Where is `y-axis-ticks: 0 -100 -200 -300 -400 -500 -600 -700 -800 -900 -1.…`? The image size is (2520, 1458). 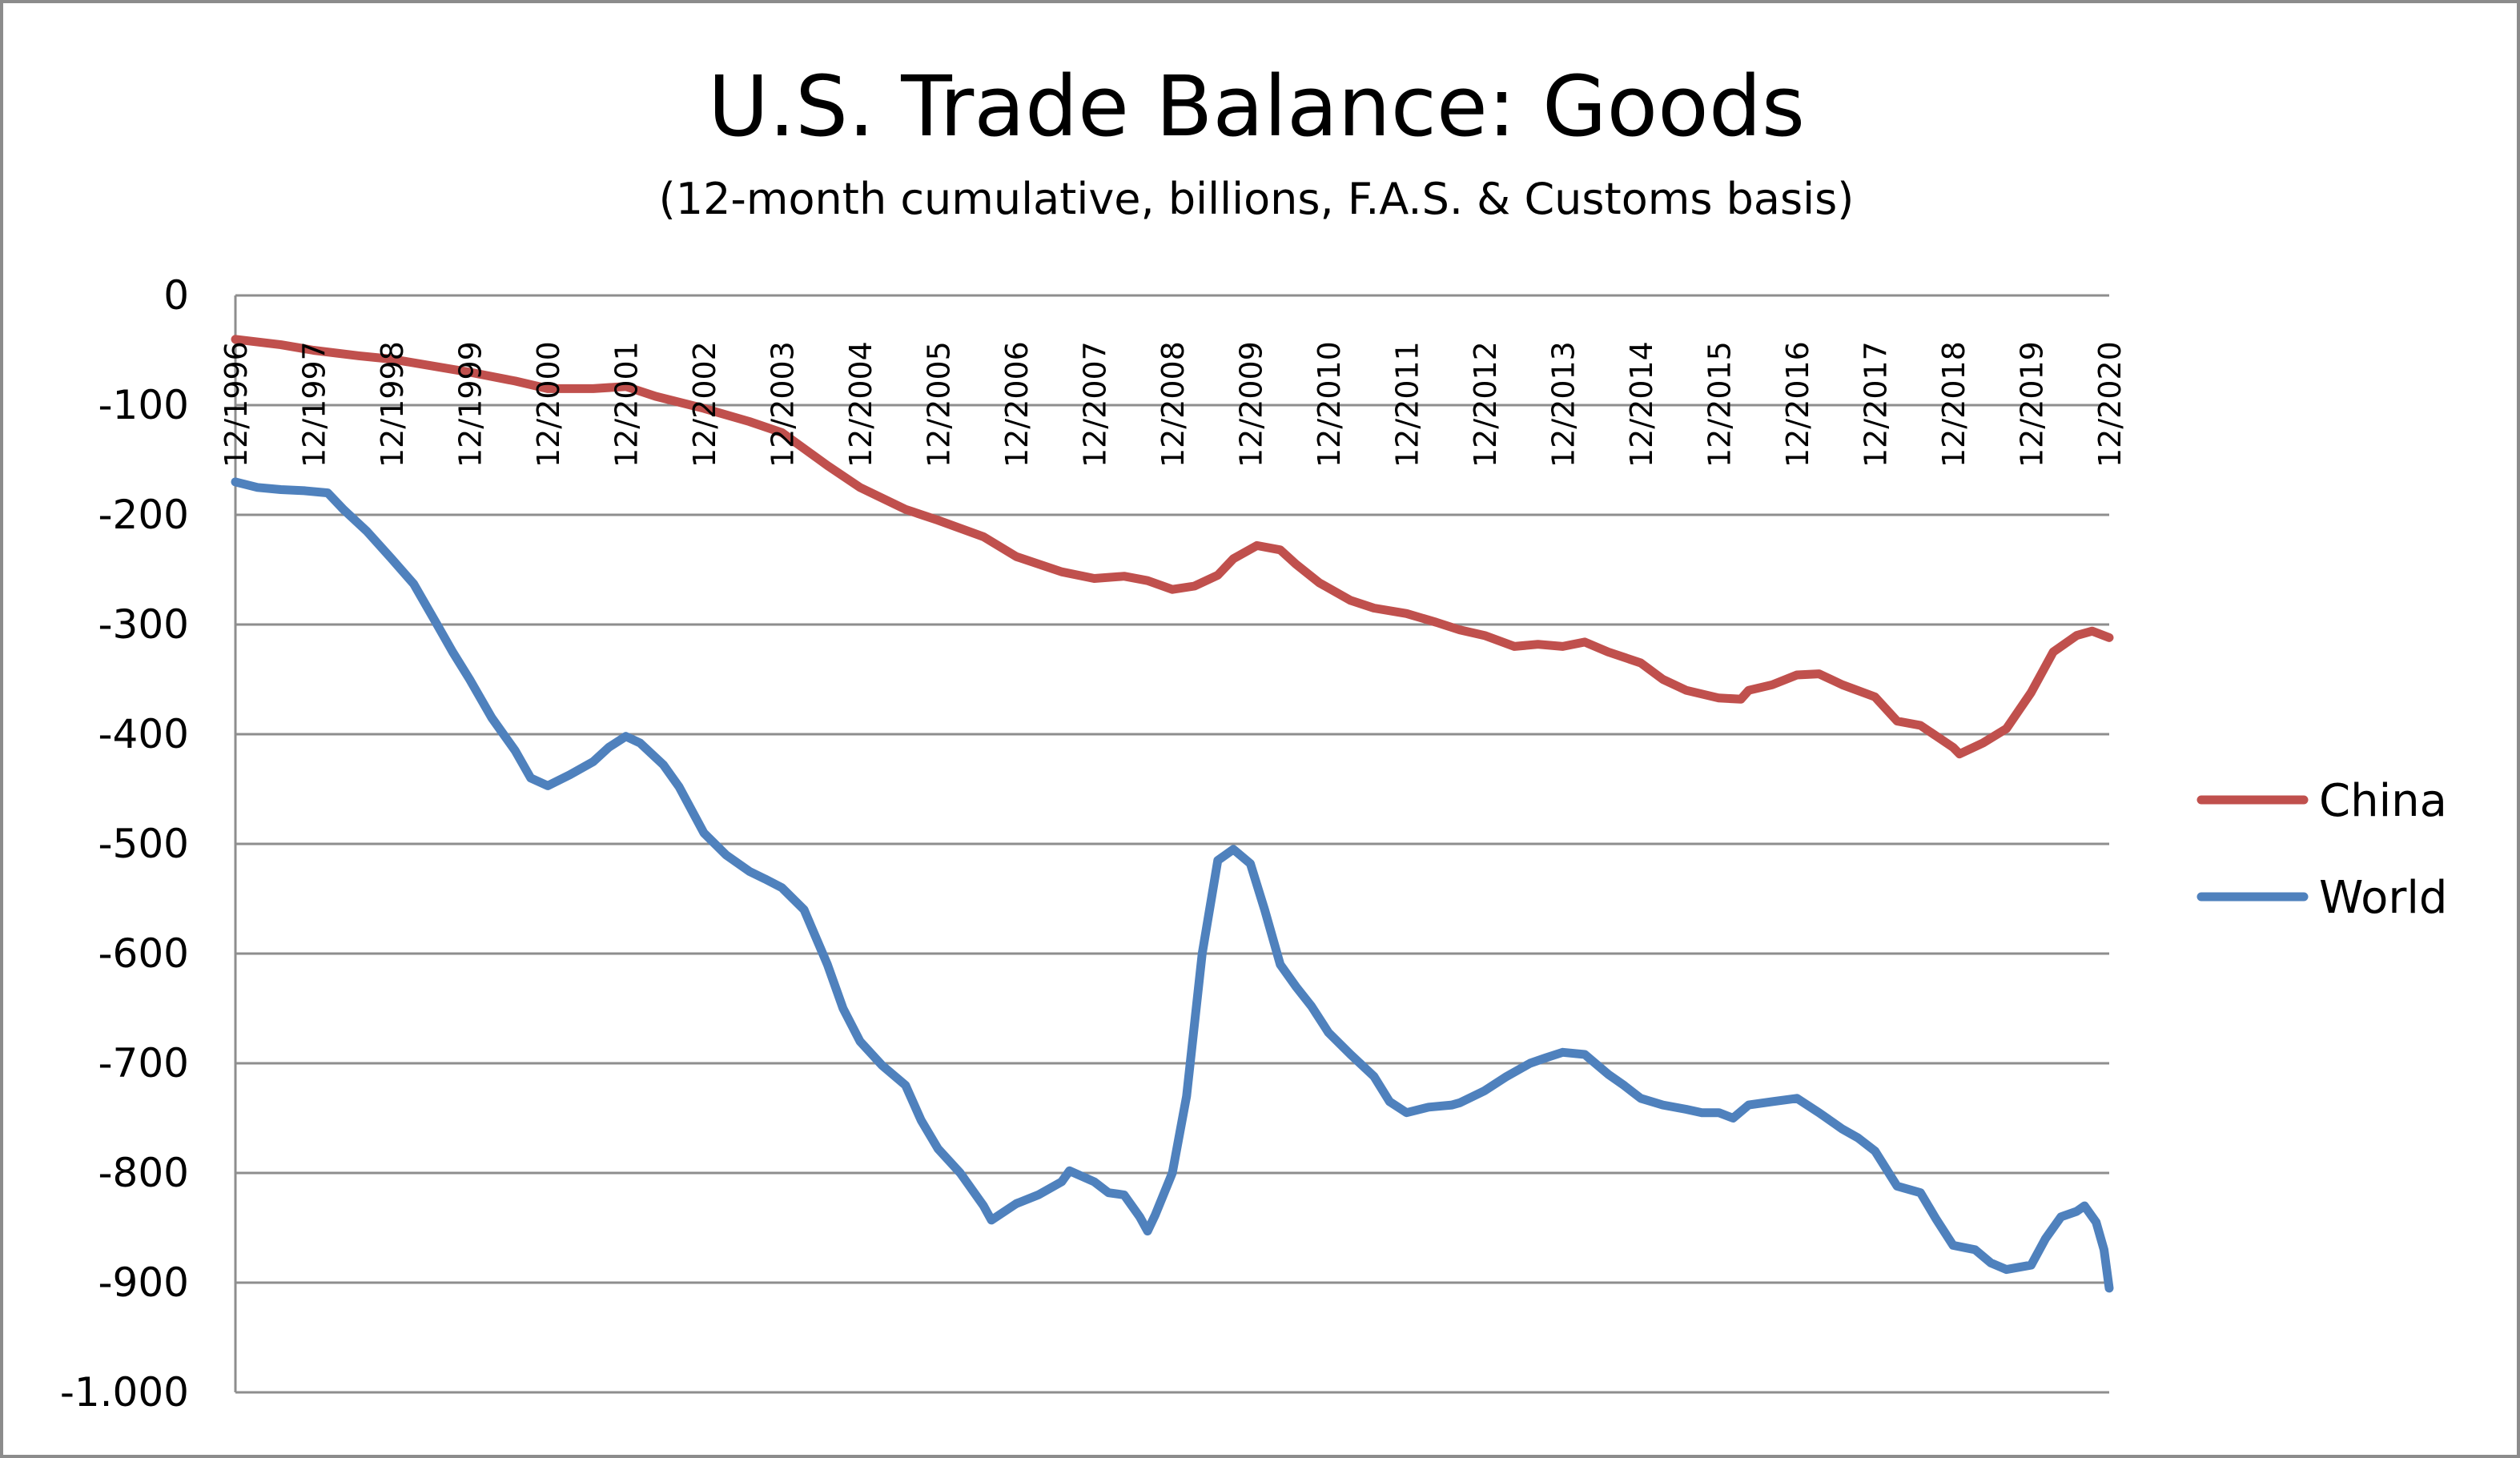
y-axis-ticks: 0 -100 -200 -300 -400 -500 -600 -700 -800 -900 -1.… is located at coordinates (124, 844).